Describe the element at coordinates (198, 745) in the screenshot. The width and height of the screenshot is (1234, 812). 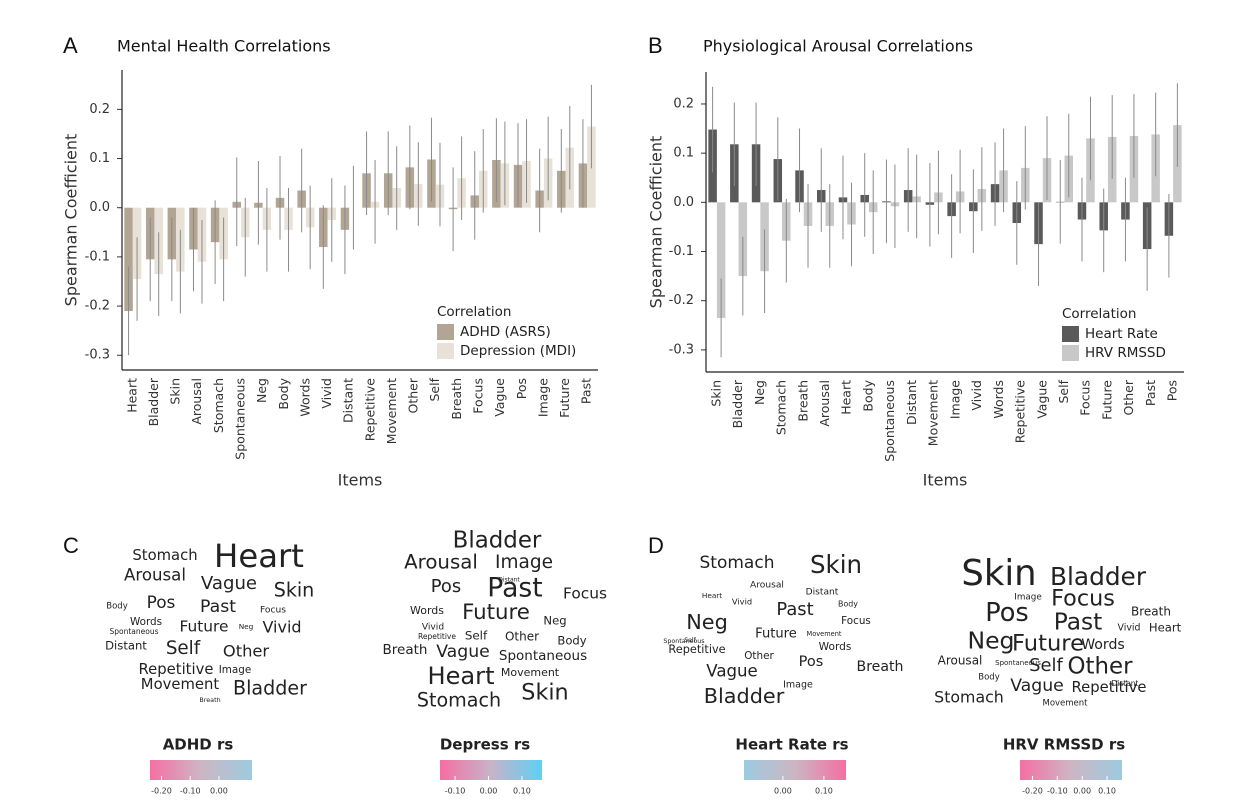
I see `colorbar-title: ADHD rs` at that location.